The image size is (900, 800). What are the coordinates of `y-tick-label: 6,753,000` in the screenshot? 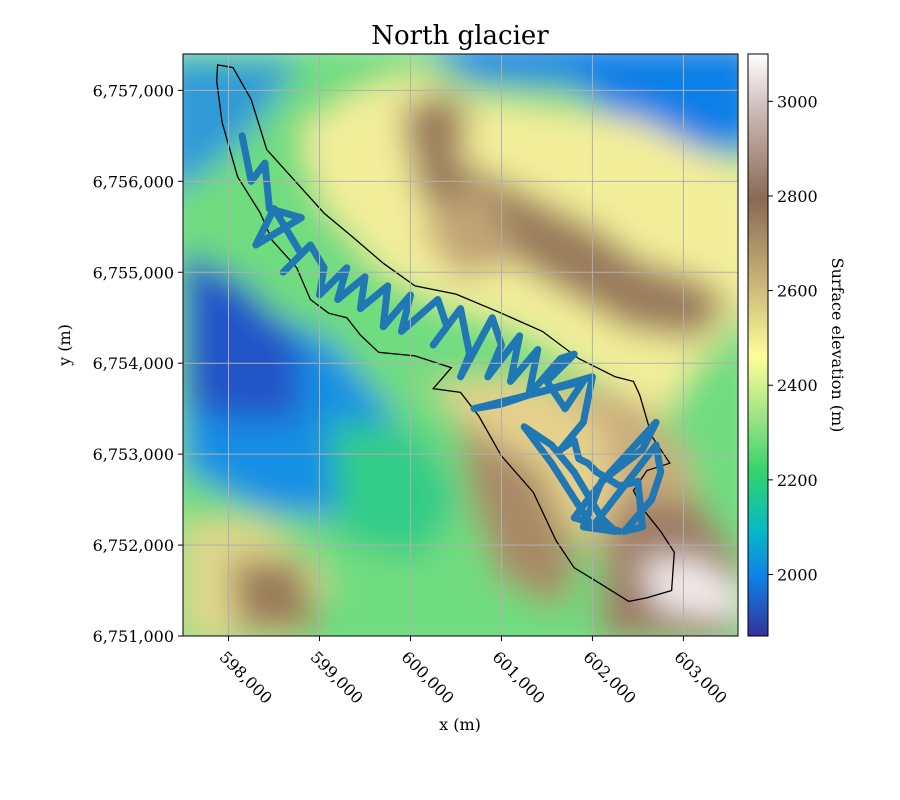 It's located at (133, 454).